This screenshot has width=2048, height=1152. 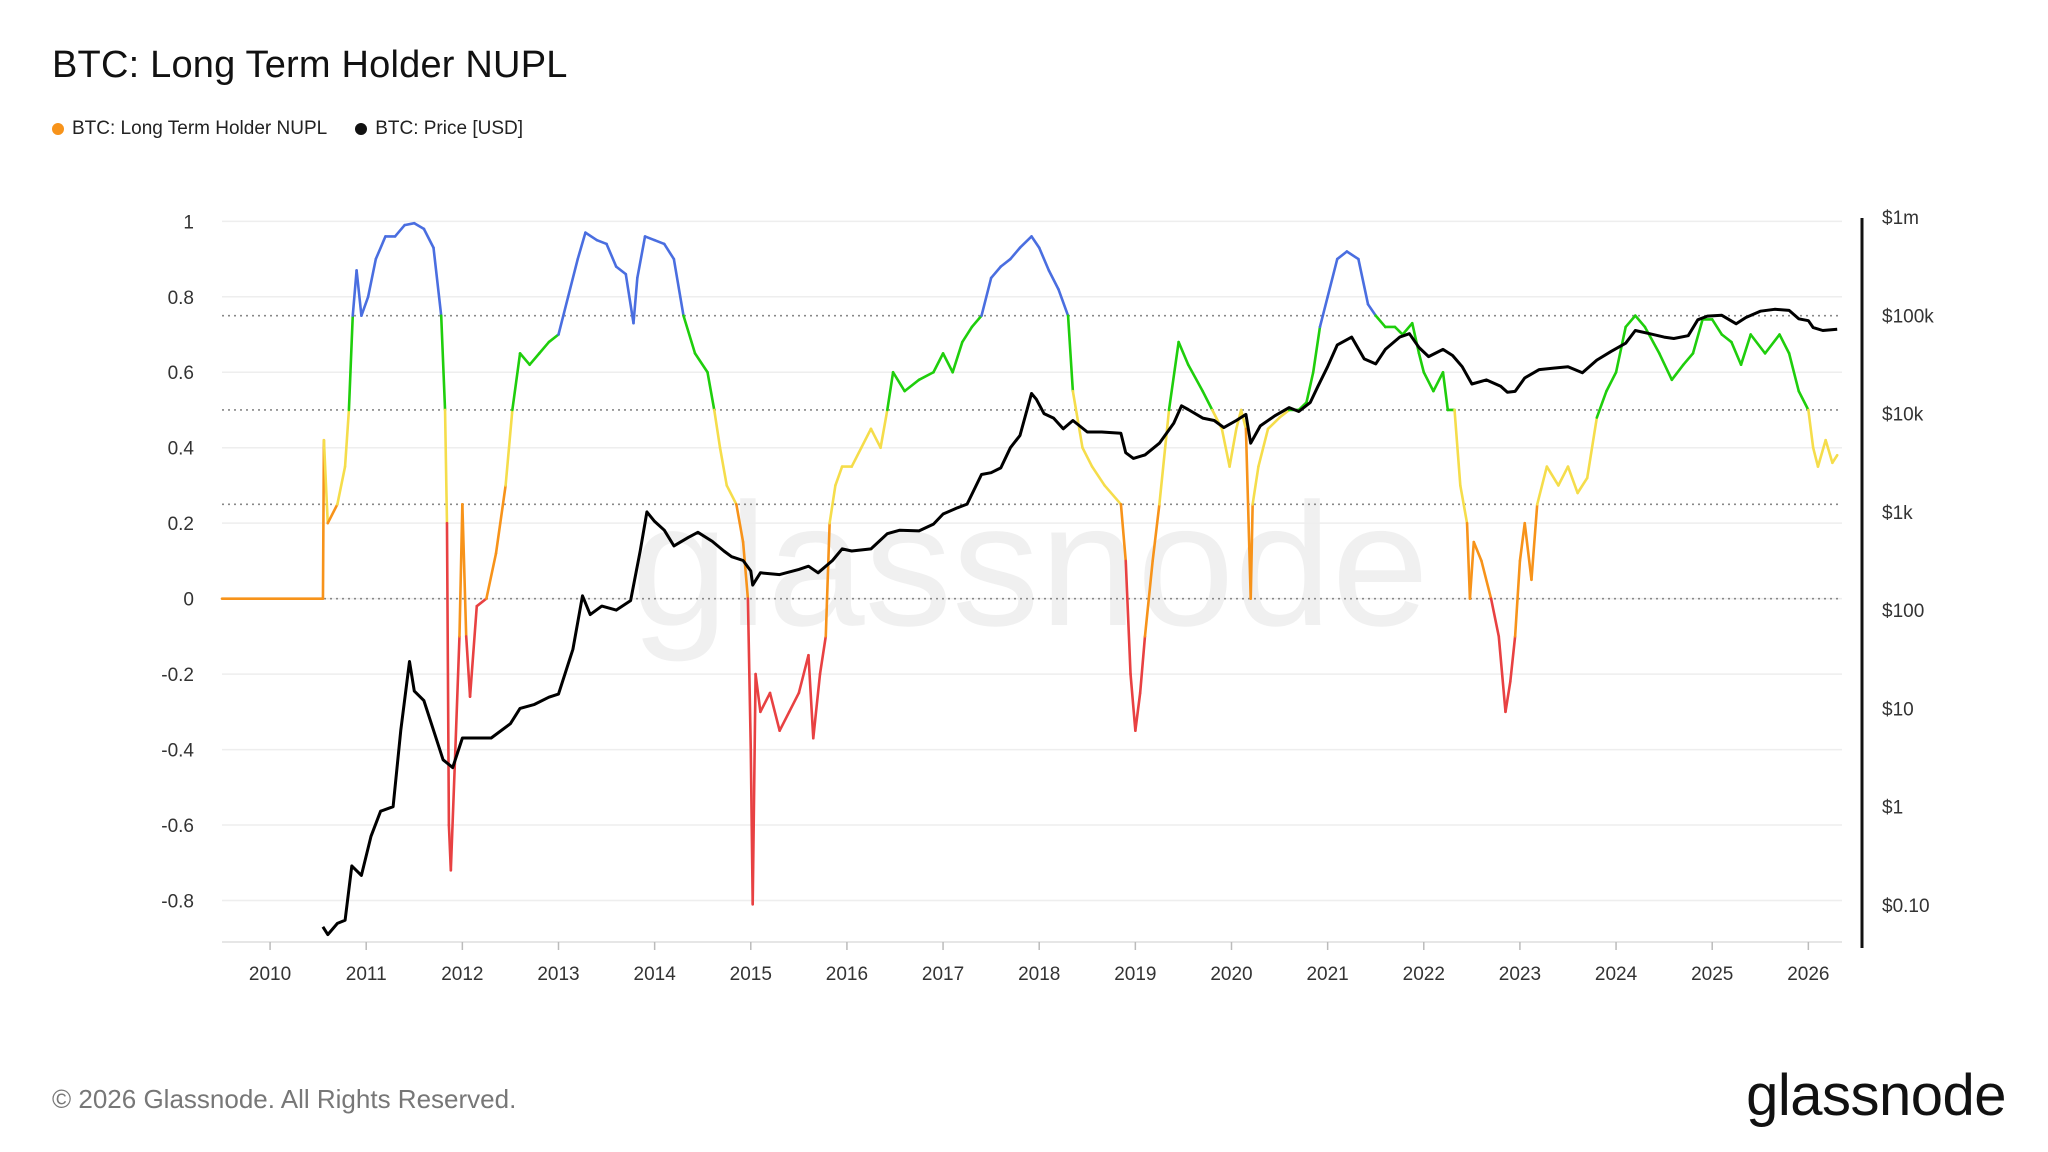 I want to click on legend-item-price: BTC: Price [USD], so click(x=439, y=129).